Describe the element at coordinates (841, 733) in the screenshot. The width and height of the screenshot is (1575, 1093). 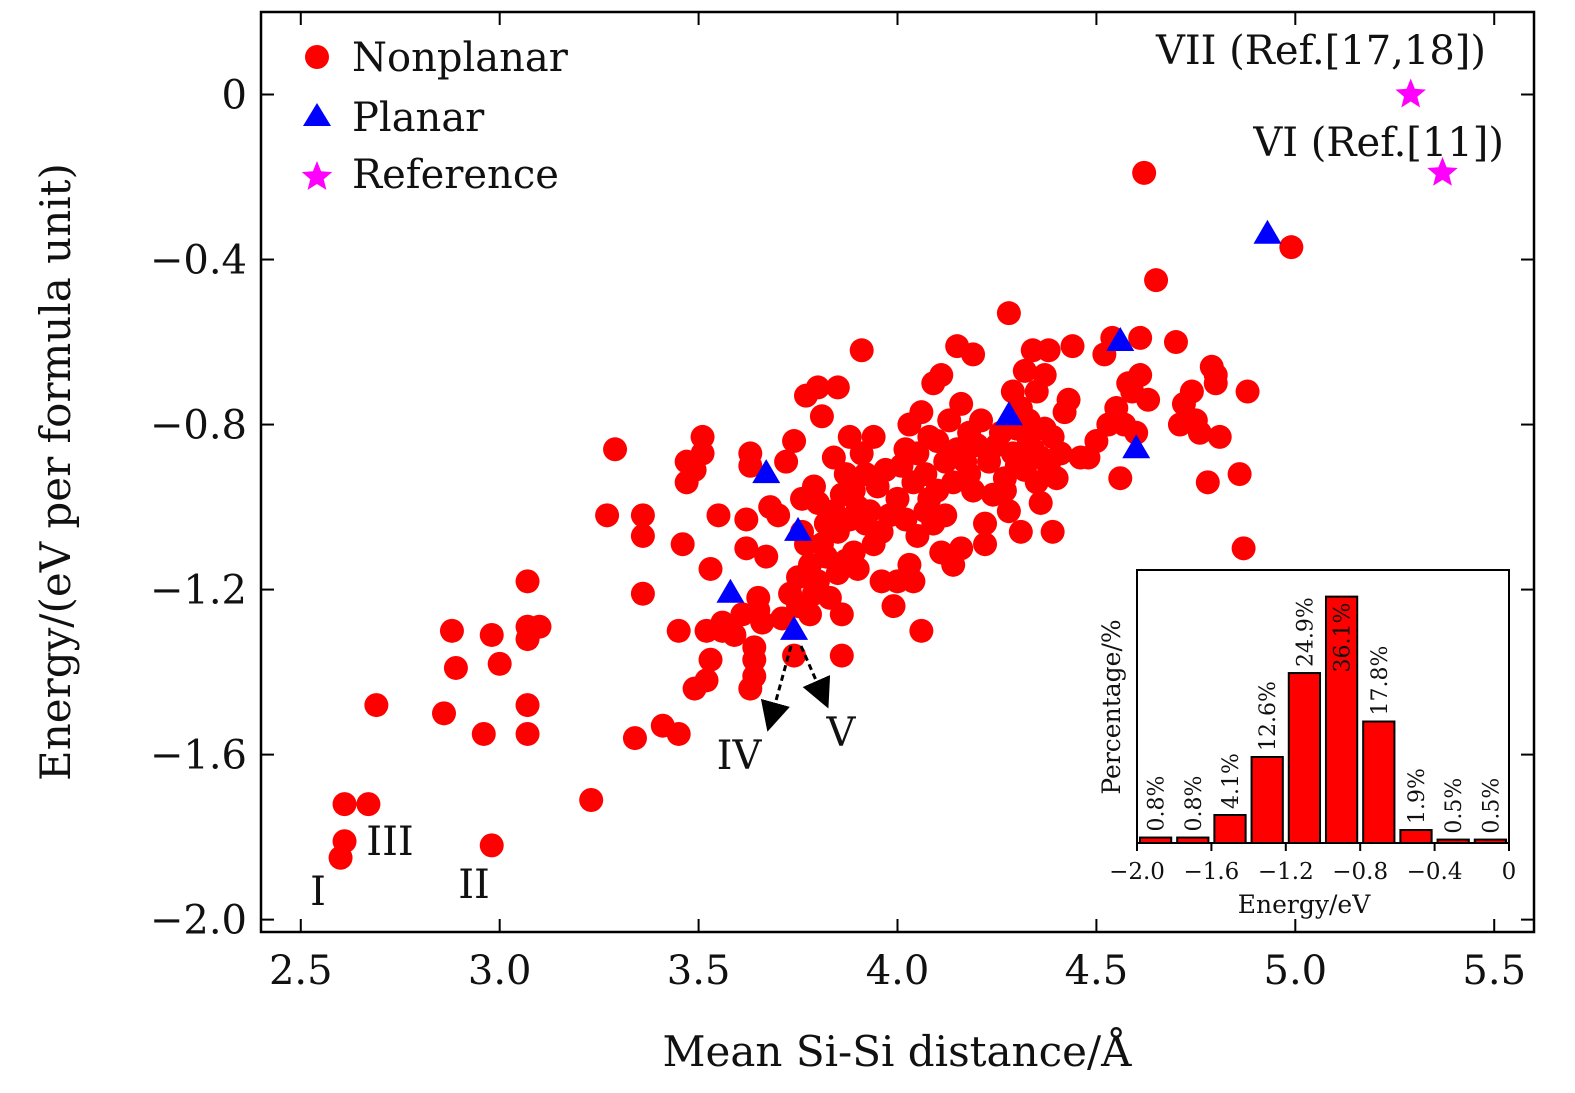
I see `label-structure-v: V` at that location.